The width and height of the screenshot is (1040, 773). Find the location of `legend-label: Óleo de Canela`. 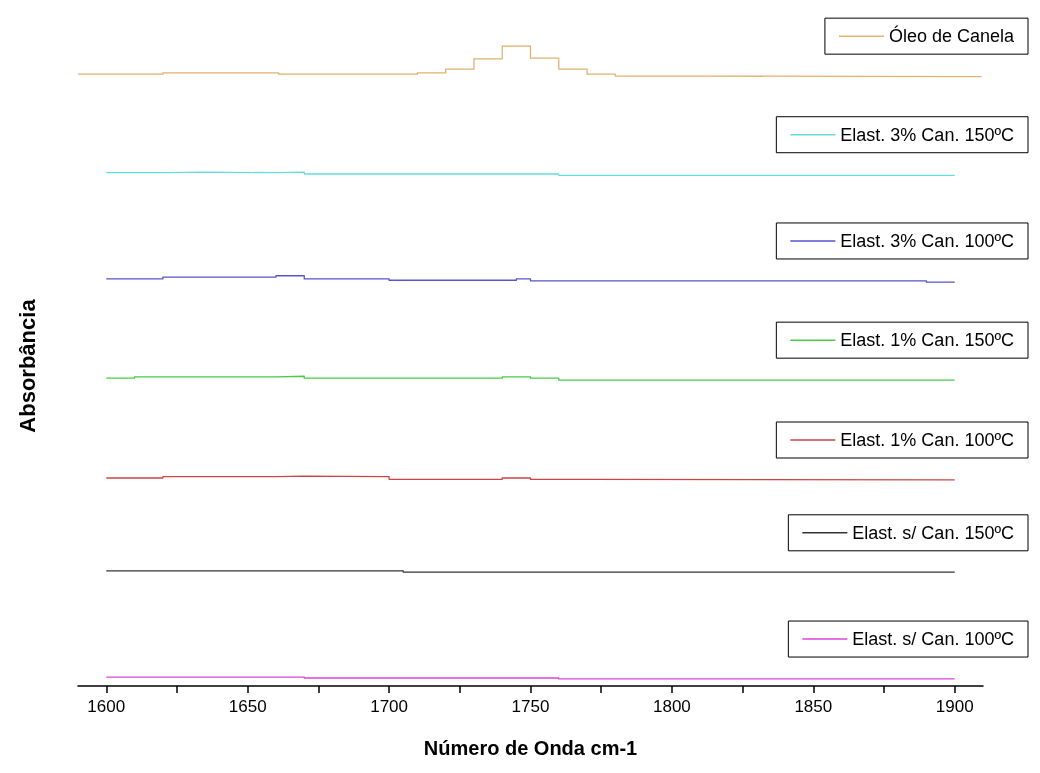

legend-label: Óleo de Canela is located at coordinates (951, 36).